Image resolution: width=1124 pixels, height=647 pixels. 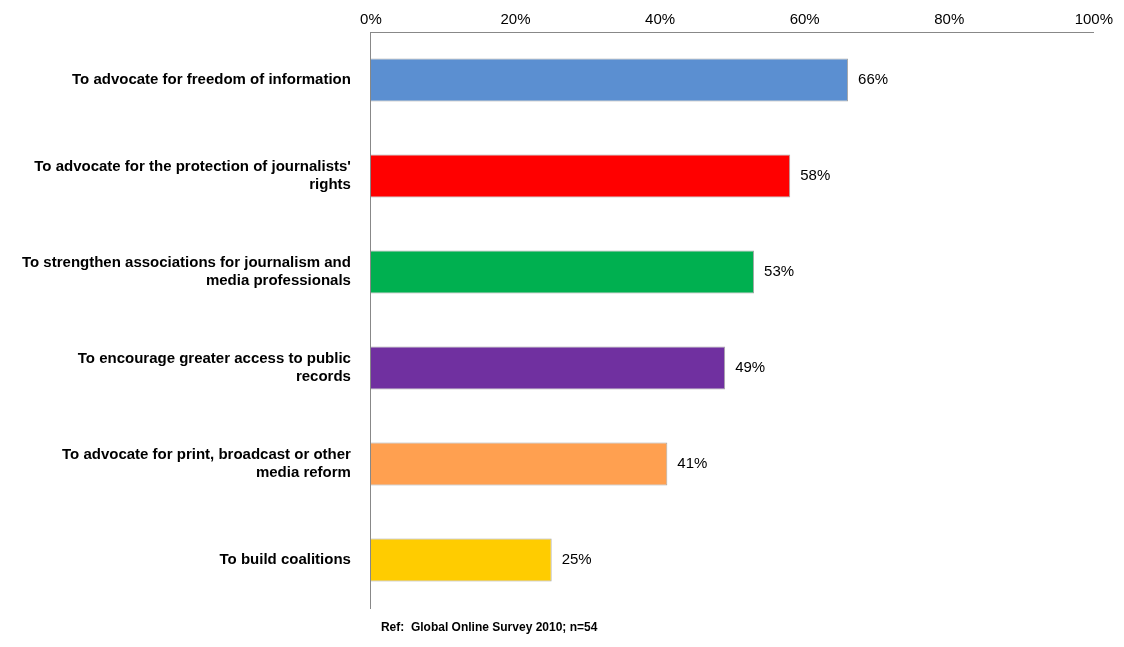 What do you see at coordinates (750, 367) in the screenshot?
I see `data-label: 49%` at bounding box center [750, 367].